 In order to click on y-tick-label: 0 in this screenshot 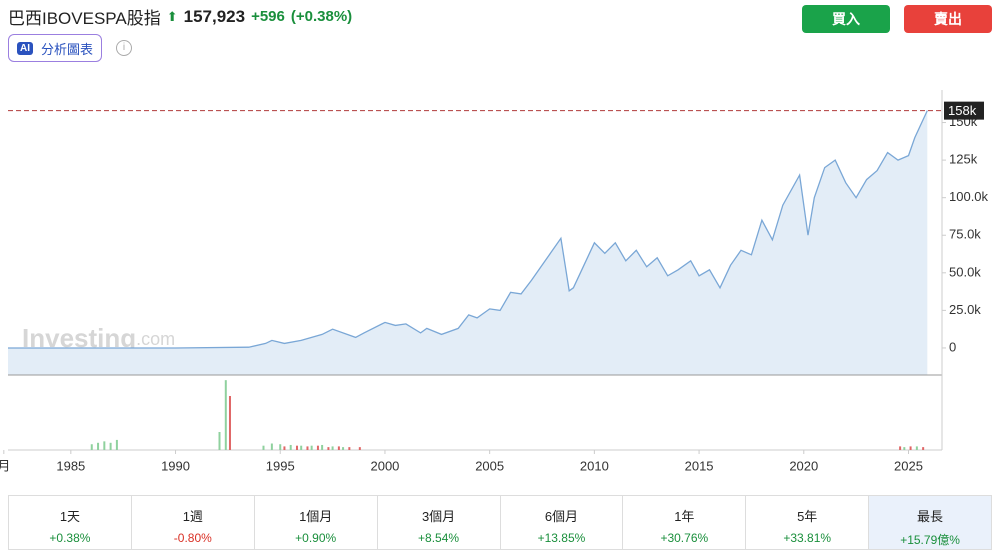, I will do `click(952, 346)`.